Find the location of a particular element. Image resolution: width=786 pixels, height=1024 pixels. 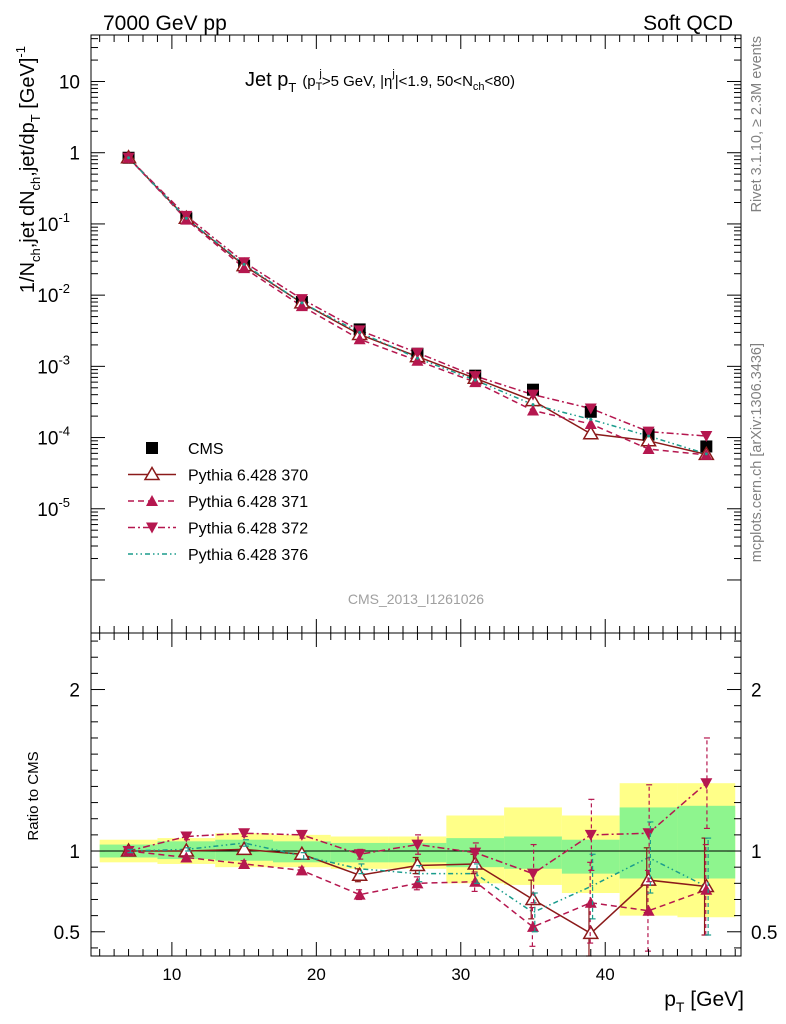

x-tick-label-3: 40 is located at coordinates (605, 974).